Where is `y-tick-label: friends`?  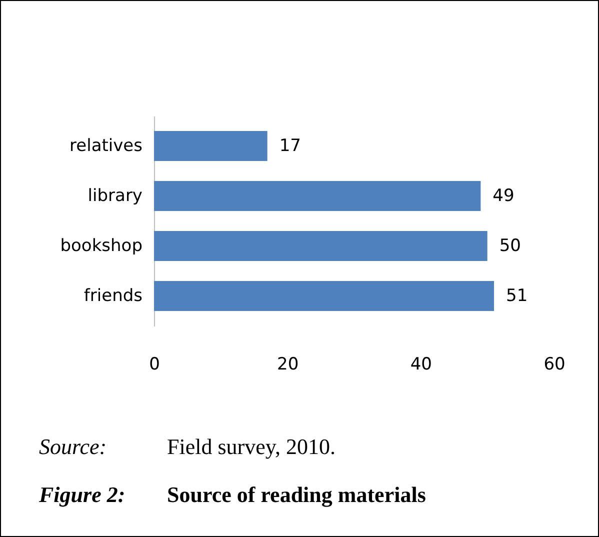 y-tick-label: friends is located at coordinates (113, 296).